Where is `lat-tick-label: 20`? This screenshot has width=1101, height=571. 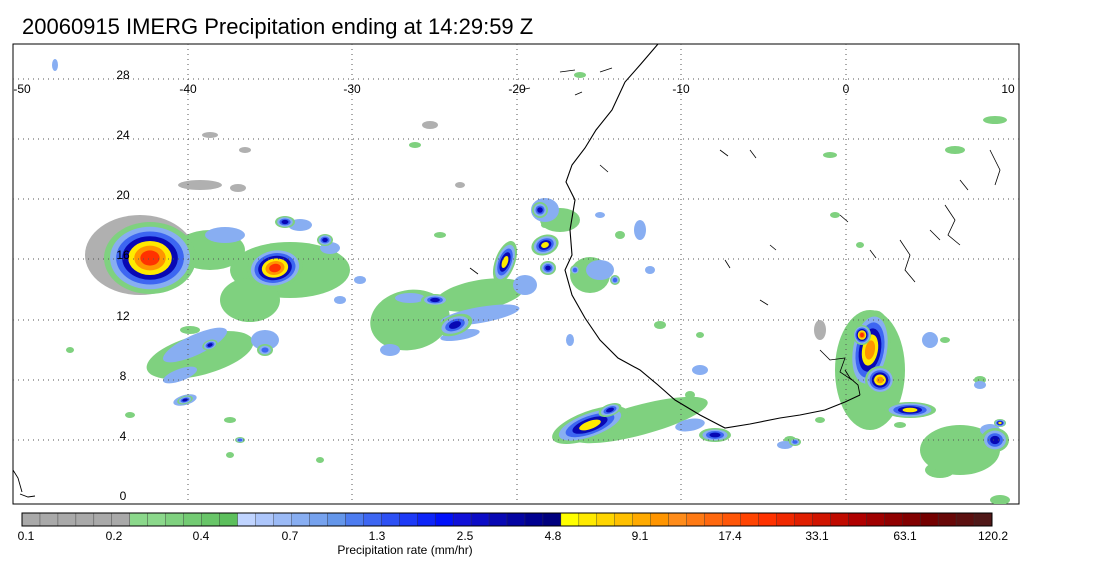
lat-tick-label: 20 is located at coordinates (123, 195).